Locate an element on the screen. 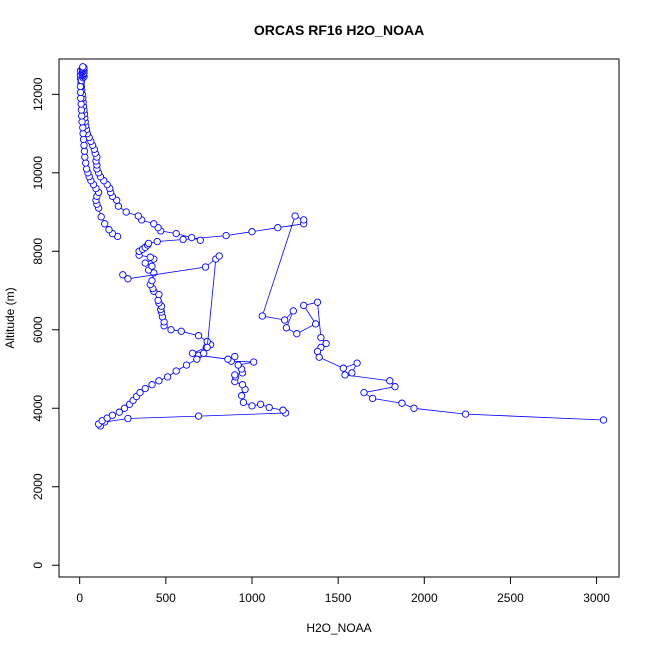 This screenshot has width=650, height=650. x-tick-label: 1000 is located at coordinates (252, 598).